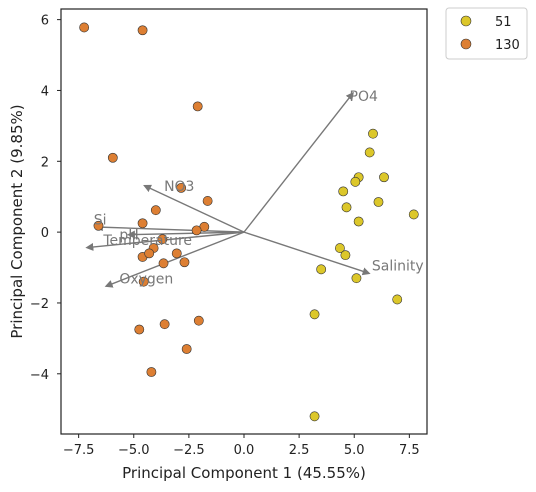 The height and width of the screenshot is (492, 536). I want to click on x-tick-label: −7.5, so click(79, 450).